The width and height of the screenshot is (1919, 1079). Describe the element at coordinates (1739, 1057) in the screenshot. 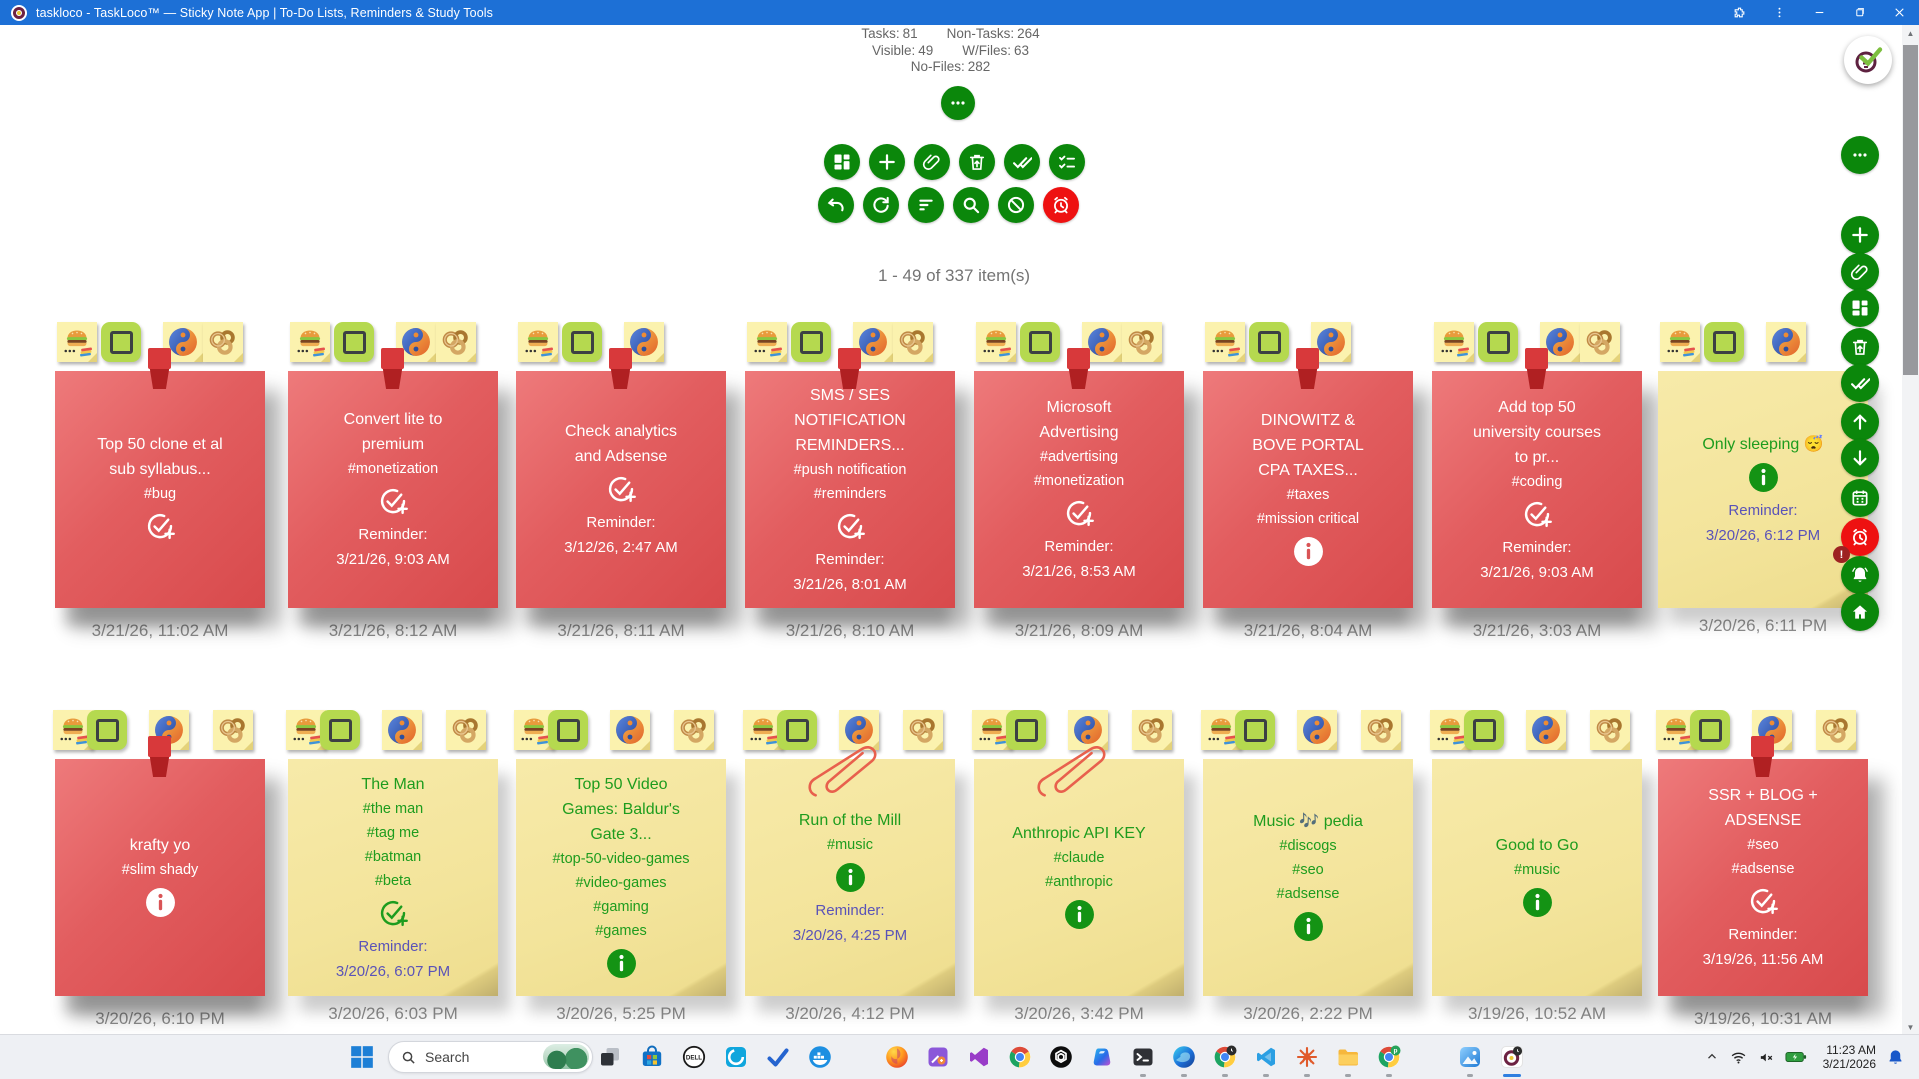

I see `wifi-icon` at that location.